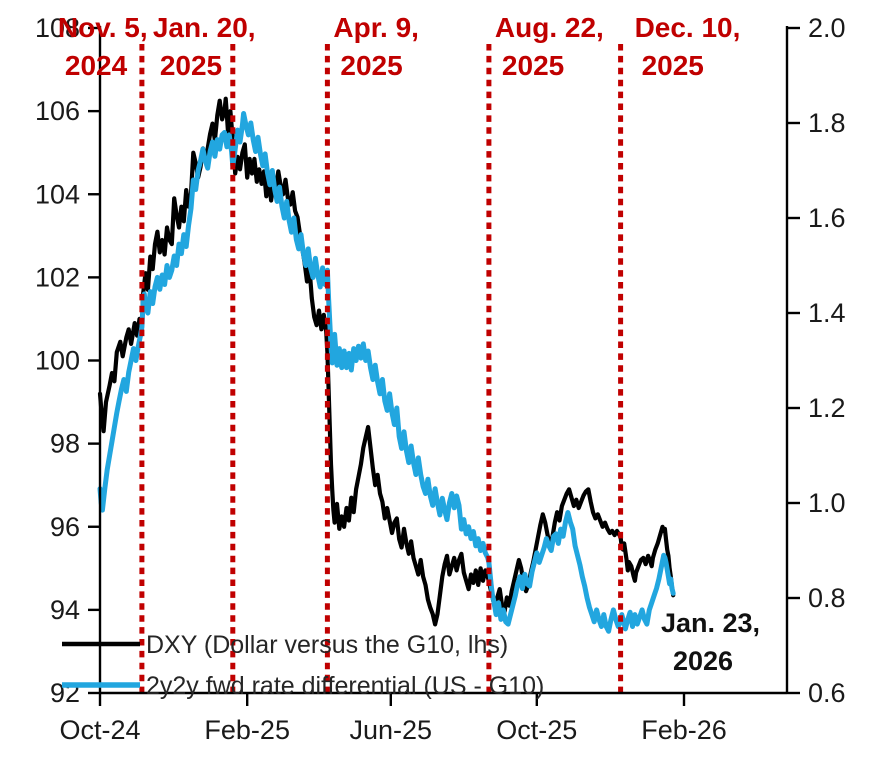 Image resolution: width=870 pixels, height=757 pixels. I want to click on left-axis-tick-label: 98, so click(65, 444).